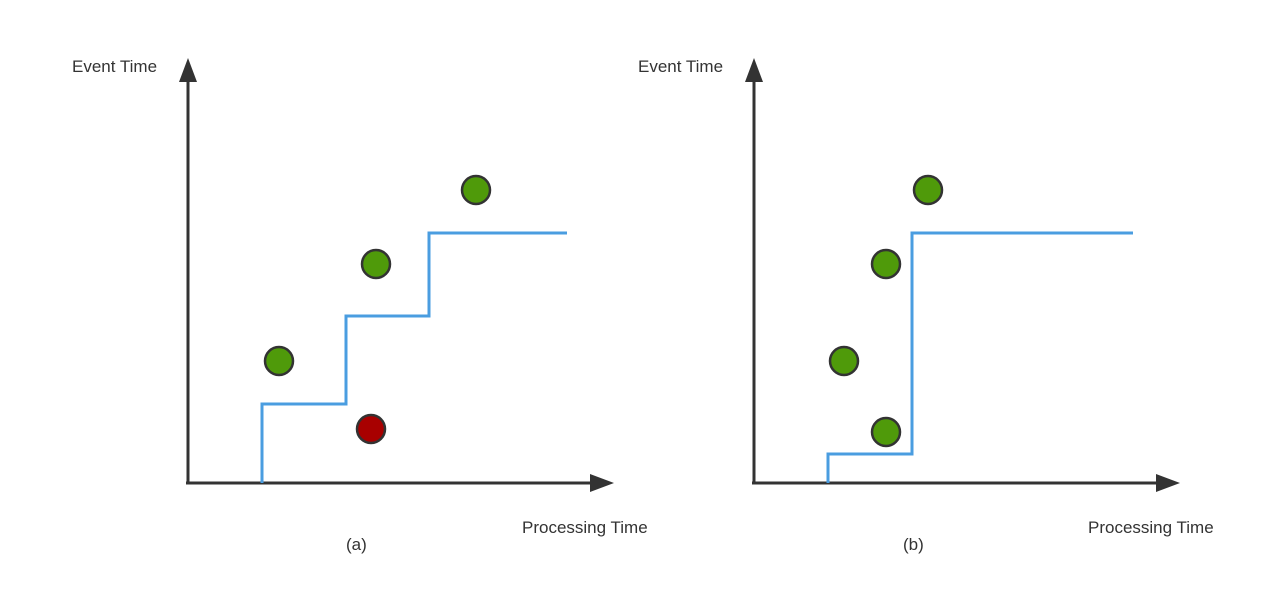 Image resolution: width=1280 pixels, height=605 pixels. I want to click on x-axis-label-b: Processing Time, so click(1151, 527).